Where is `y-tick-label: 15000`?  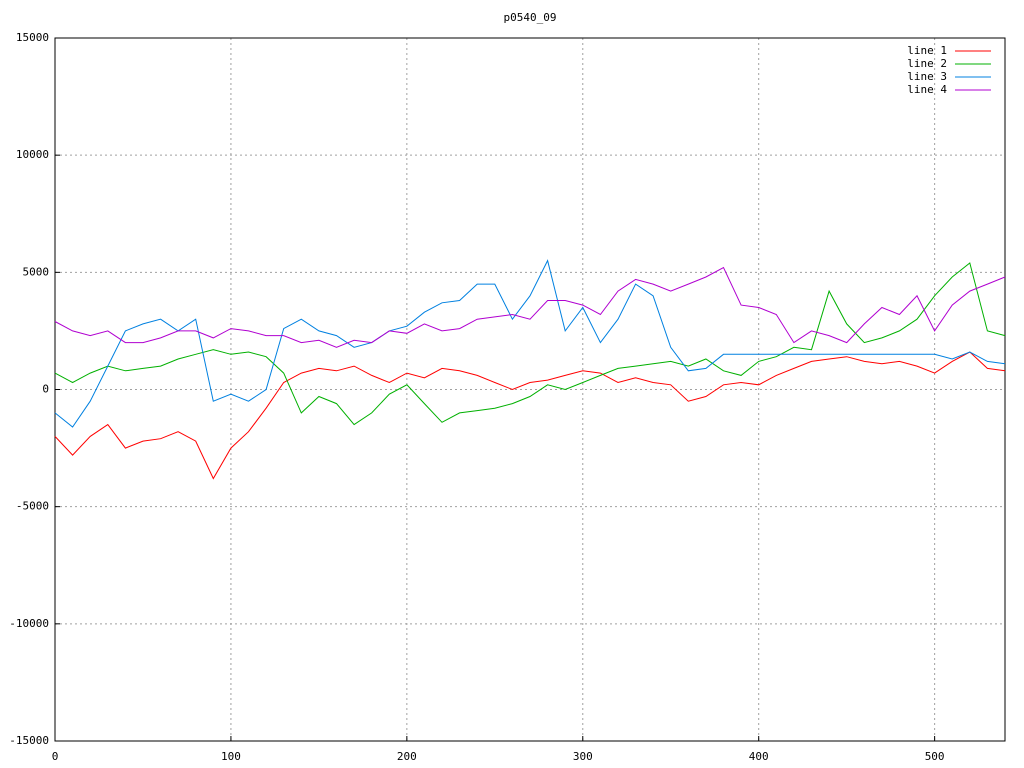
y-tick-label: 15000 is located at coordinates (32, 37).